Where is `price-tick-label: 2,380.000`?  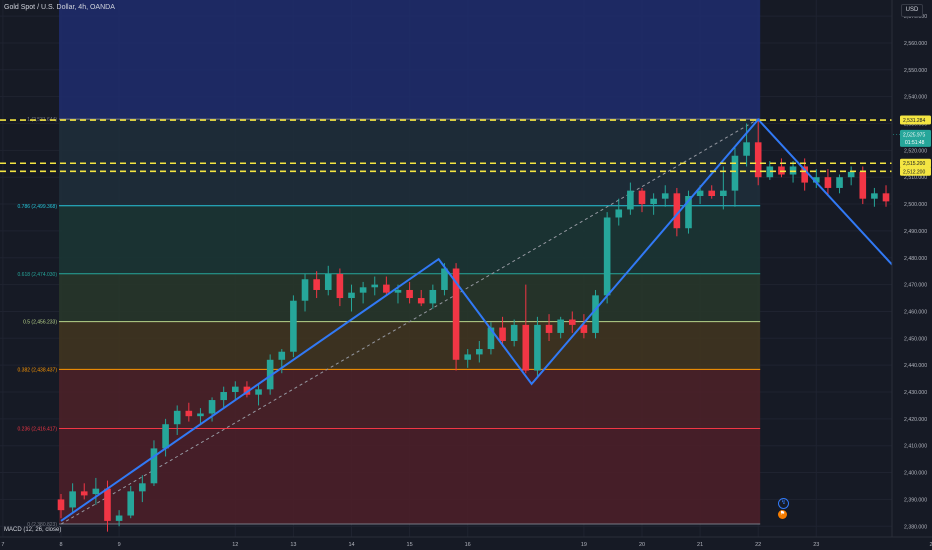 price-tick-label: 2,380.000 is located at coordinates (915, 527).